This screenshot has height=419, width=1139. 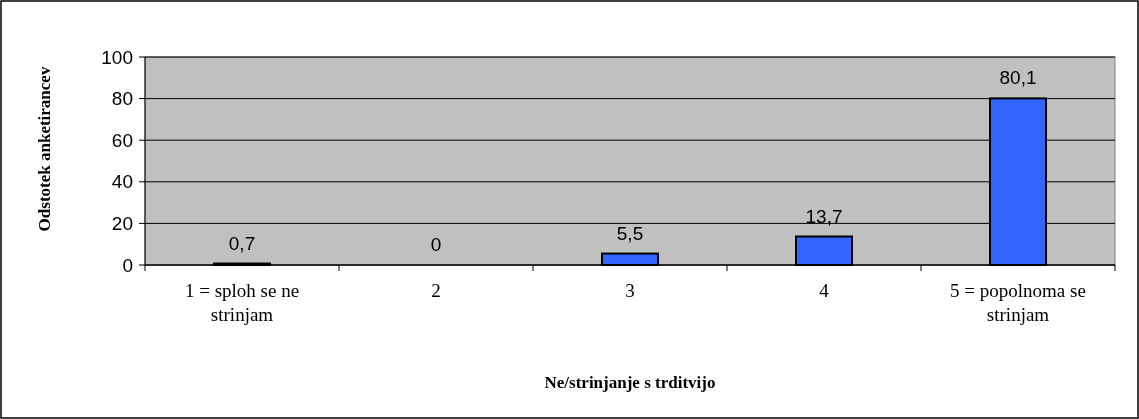 I want to click on x-tick-label: 3, so click(x=630, y=290).